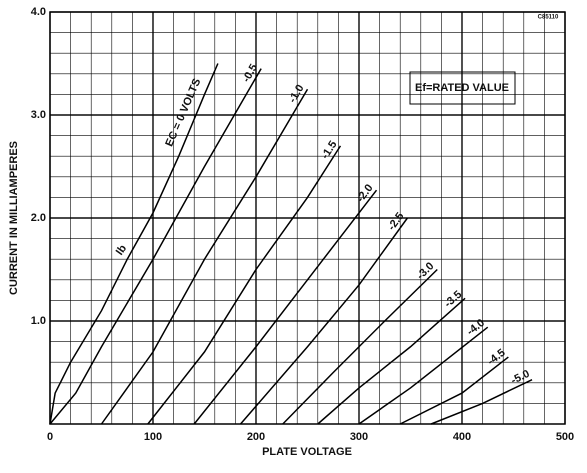  I want to click on curve-label: -1.0, so click(297, 94).